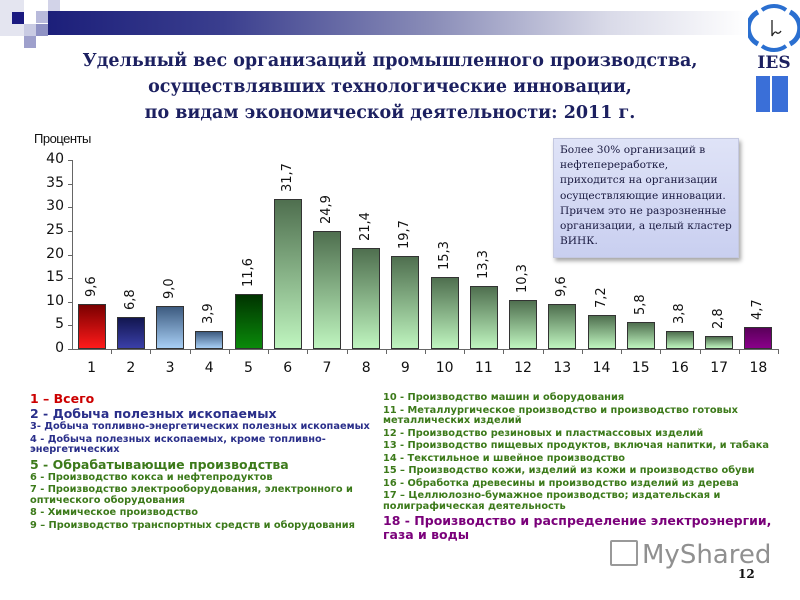  Describe the element at coordinates (746, 574) in the screenshot. I see `page-number: 12` at that location.